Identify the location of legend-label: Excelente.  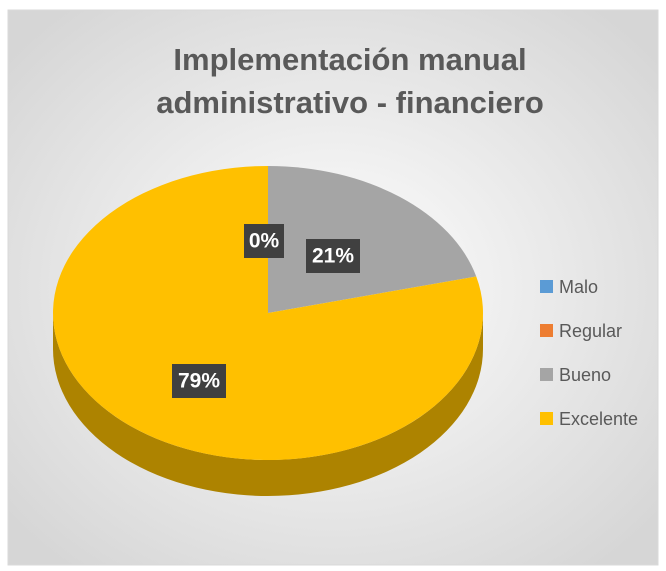
(598, 419).